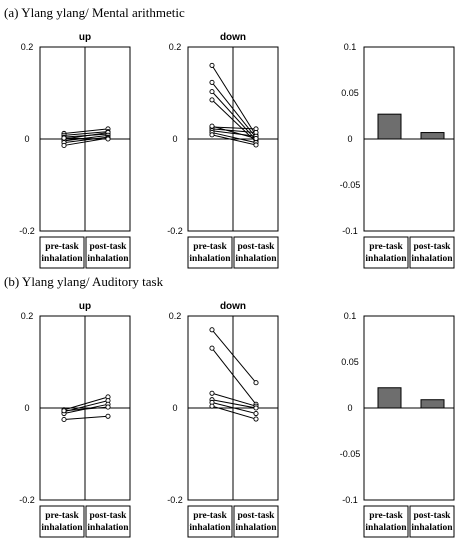  I want to click on y-tick-label: -0.05, so click(350, 454).